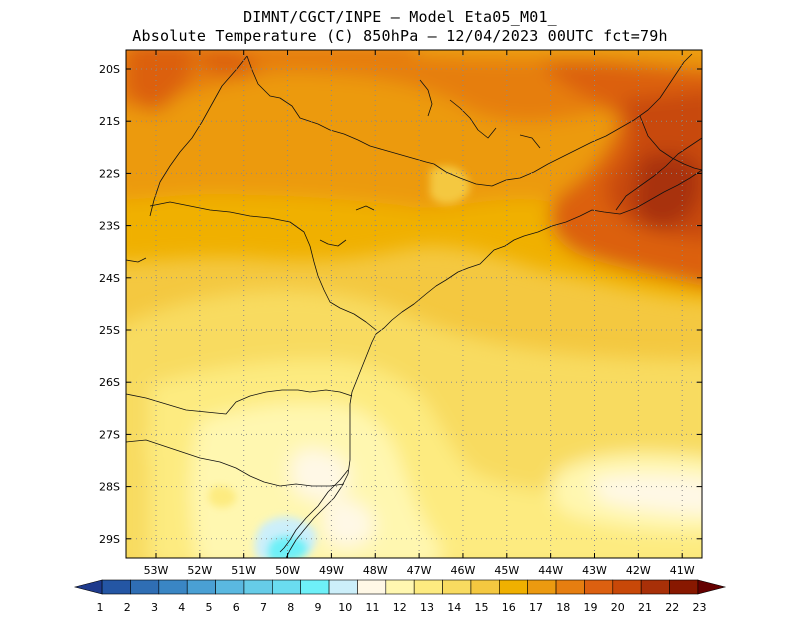  I want to click on map-title-line-1: DIMNT/CGCT/INPE – Model Eta05_M01_, so click(400, 17).